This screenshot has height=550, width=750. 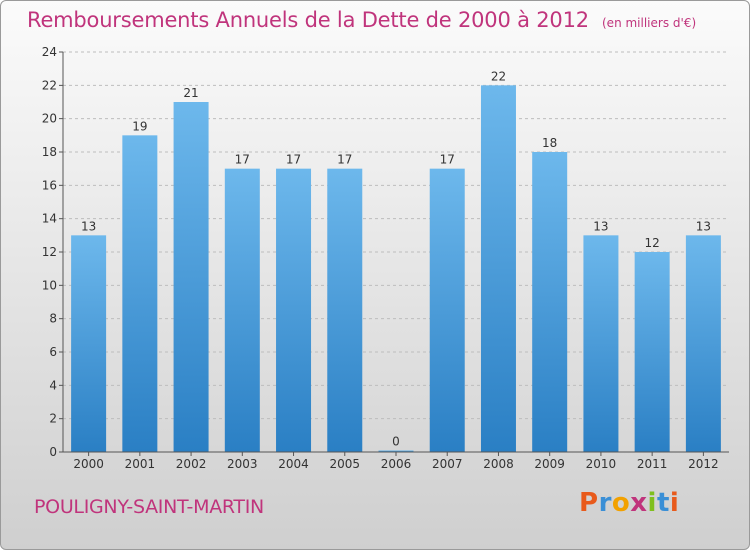 What do you see at coordinates (344, 464) in the screenshot?
I see `x-tick-label: 2005` at bounding box center [344, 464].